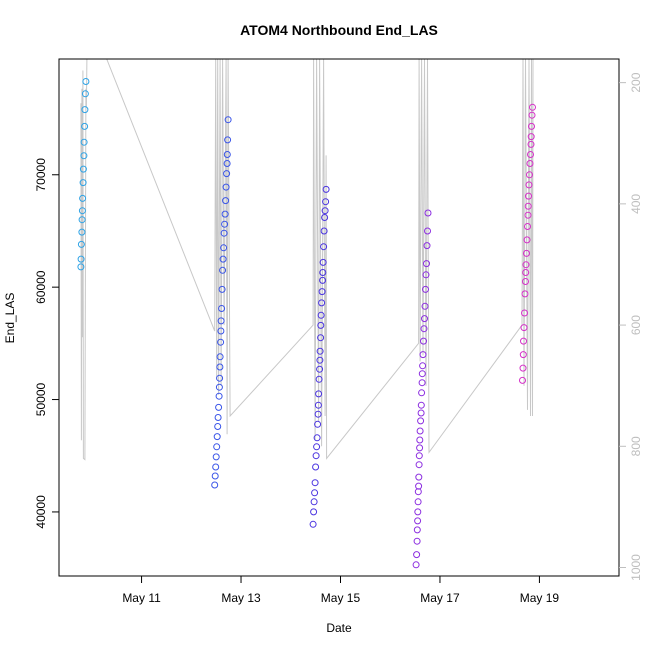  I want to click on y2-tick-label: 400, so click(636, 204).